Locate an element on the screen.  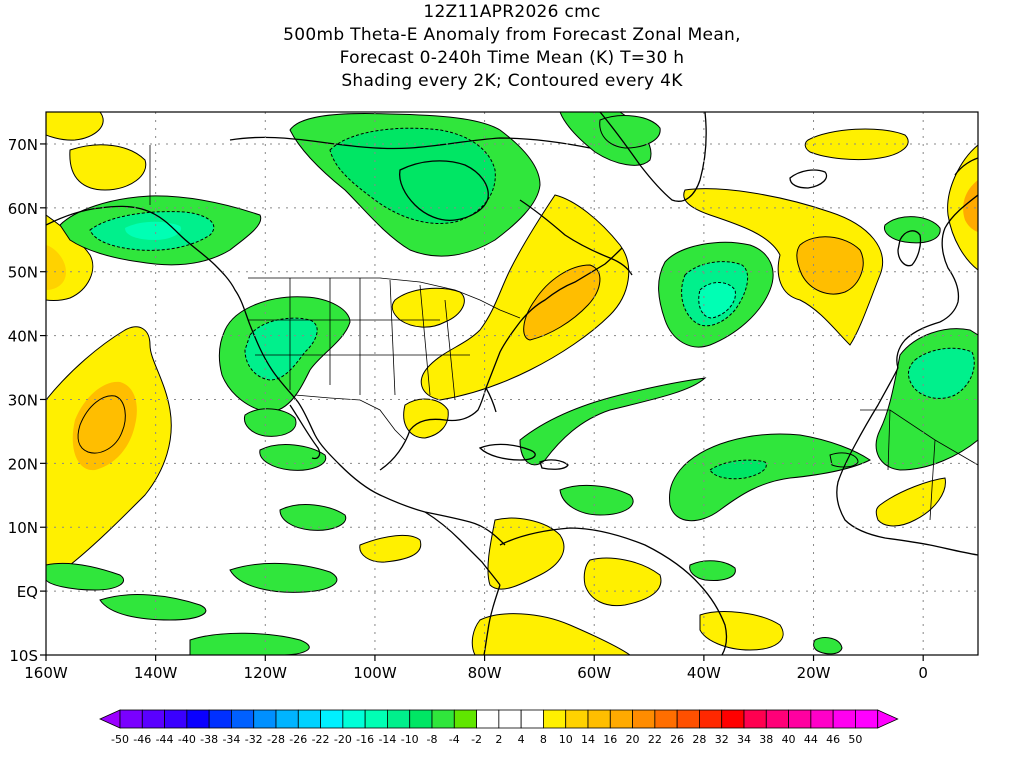
lon-label: 120W is located at coordinates (266, 673).